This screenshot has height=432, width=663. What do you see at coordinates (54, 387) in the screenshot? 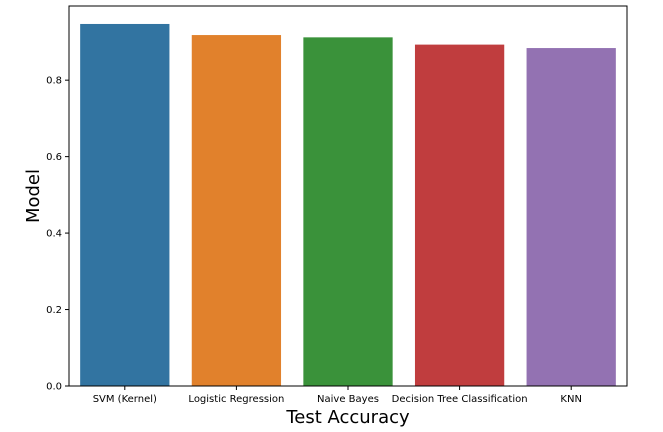
I see `y-tick-label-0: 0.0` at bounding box center [54, 387].